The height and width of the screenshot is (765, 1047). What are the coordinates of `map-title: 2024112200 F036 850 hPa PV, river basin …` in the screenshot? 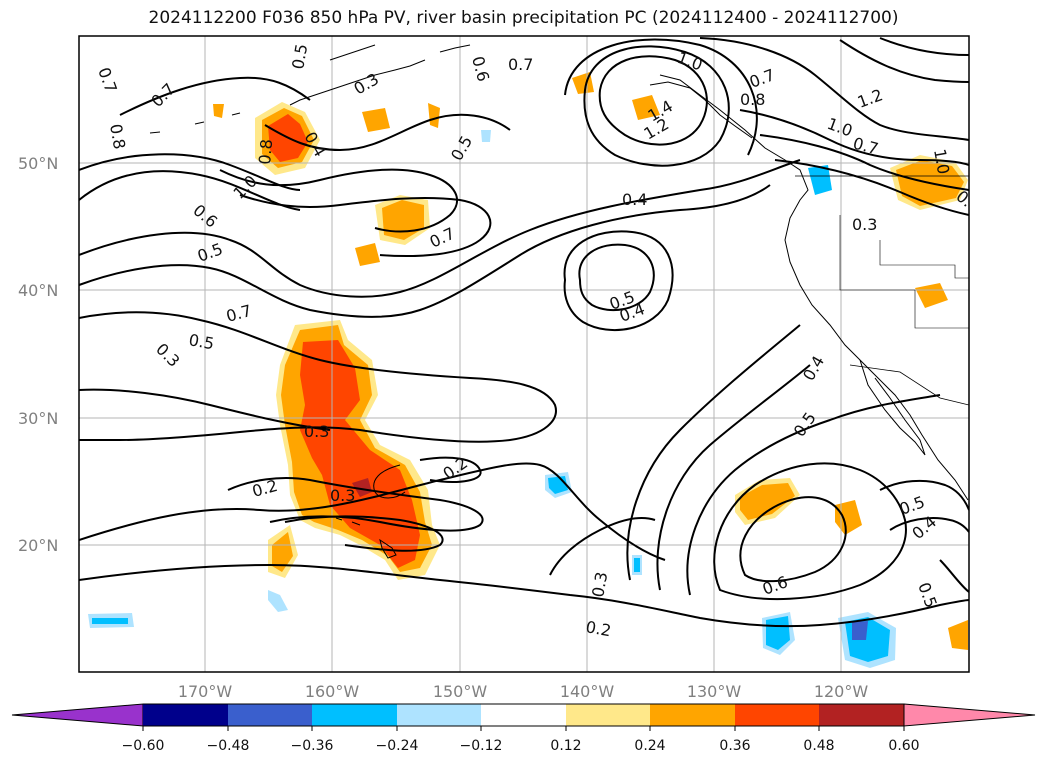 It's located at (523, 18).